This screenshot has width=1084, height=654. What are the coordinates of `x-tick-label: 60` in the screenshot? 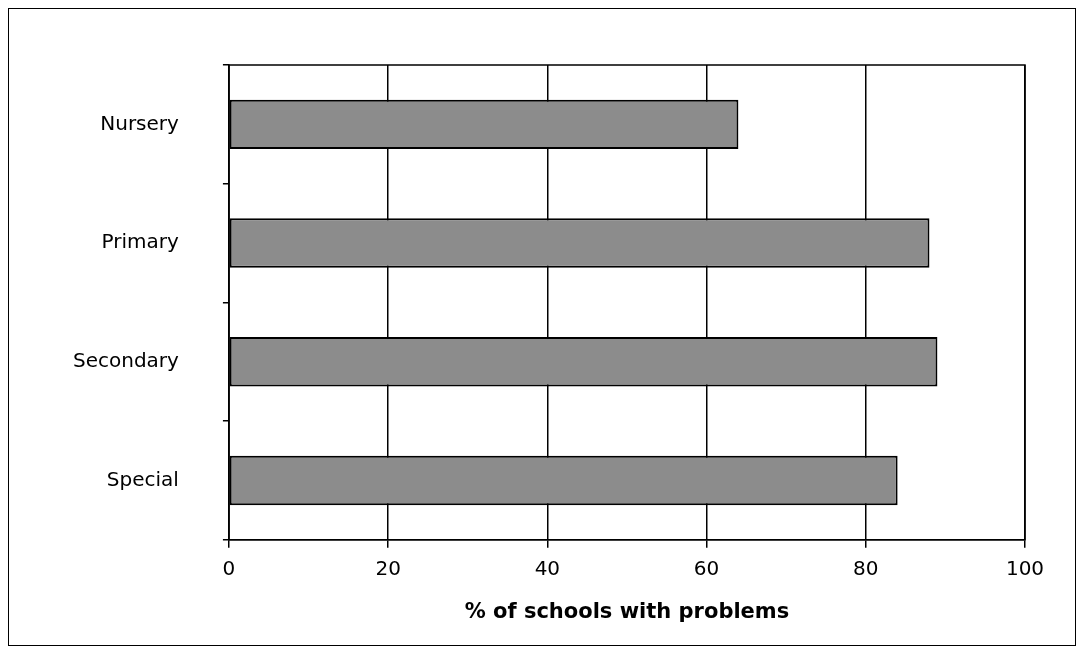 It's located at (706, 568).